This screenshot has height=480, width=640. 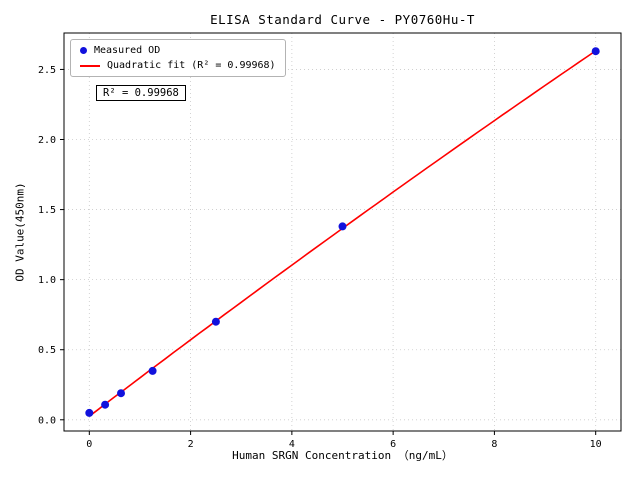 What do you see at coordinates (292, 444) in the screenshot?
I see `x-tick-label: 4` at bounding box center [292, 444].